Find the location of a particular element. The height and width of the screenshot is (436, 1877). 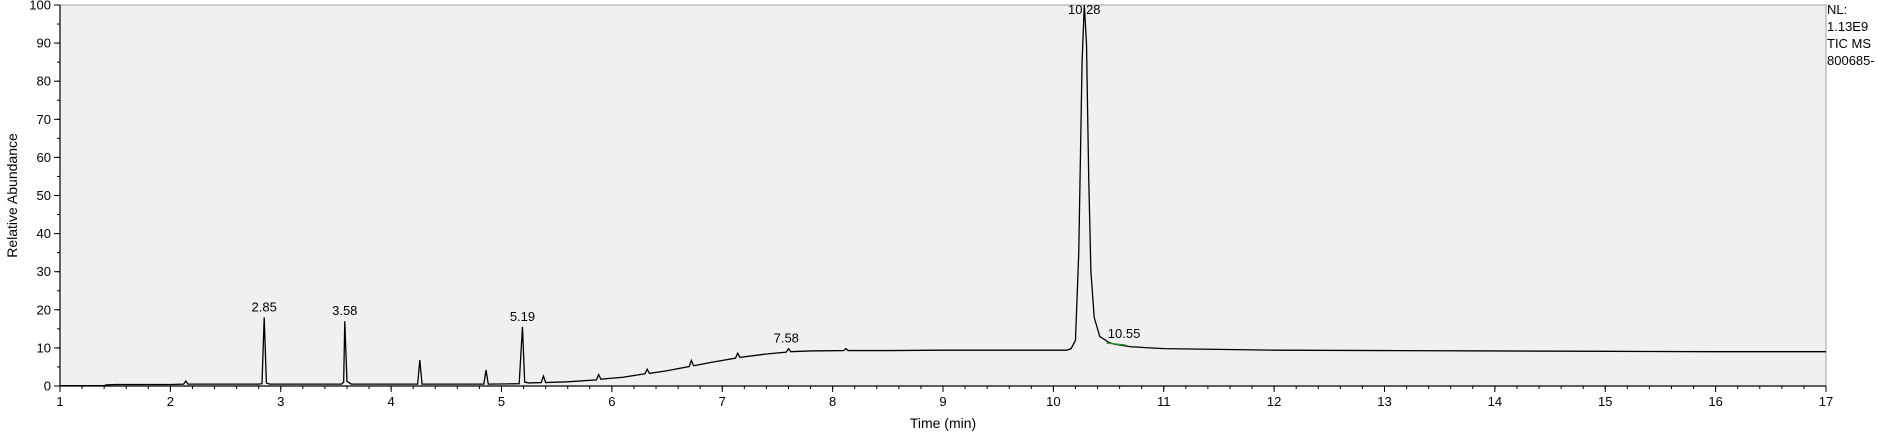

x-tick-label: 14 is located at coordinates (1495, 401).